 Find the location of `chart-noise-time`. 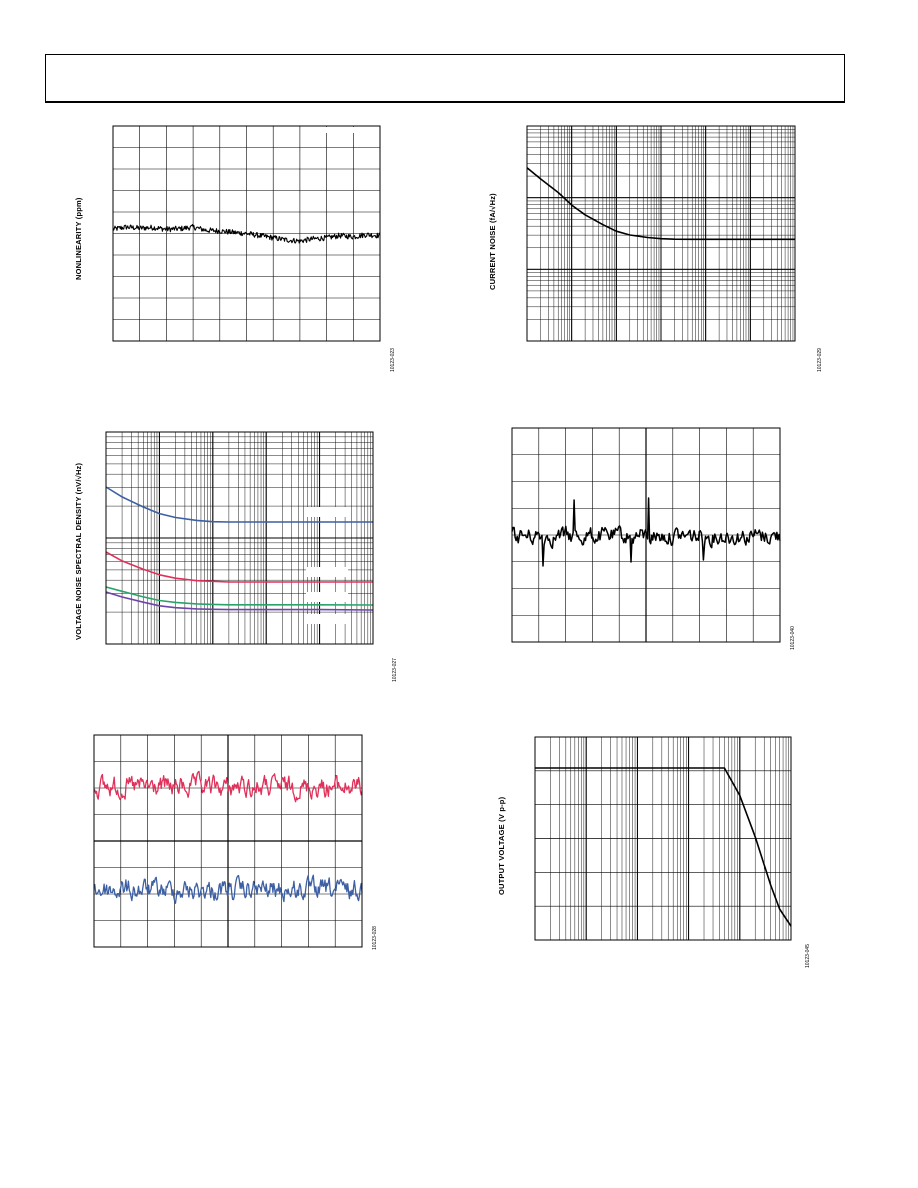

chart-noise-time is located at coordinates (646, 535).